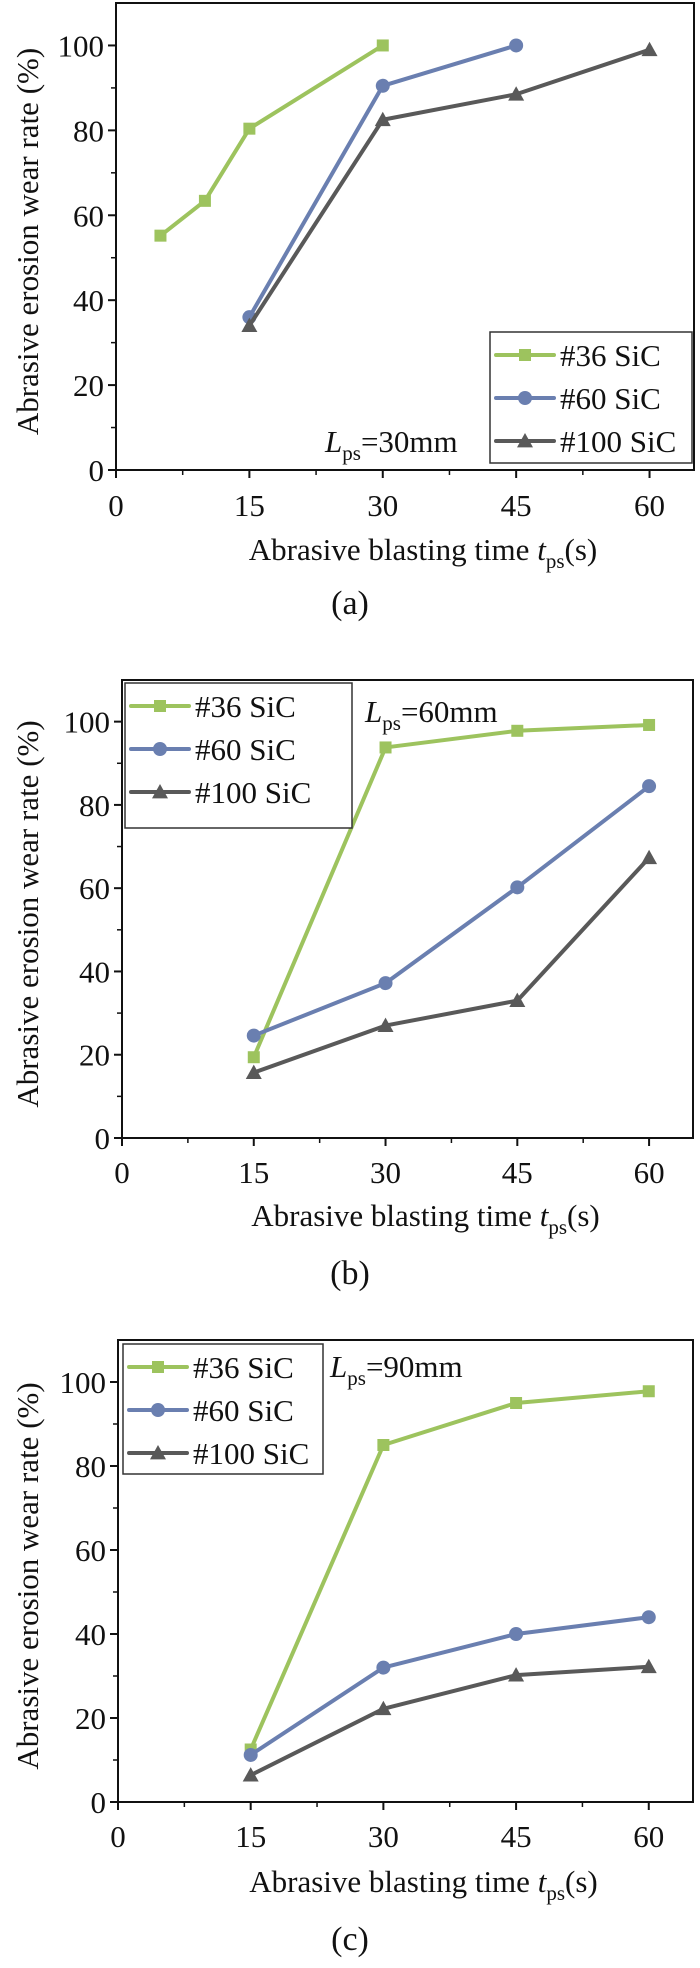  What do you see at coordinates (122, 1172) in the screenshot?
I see `x-tick-label: 0` at bounding box center [122, 1172].